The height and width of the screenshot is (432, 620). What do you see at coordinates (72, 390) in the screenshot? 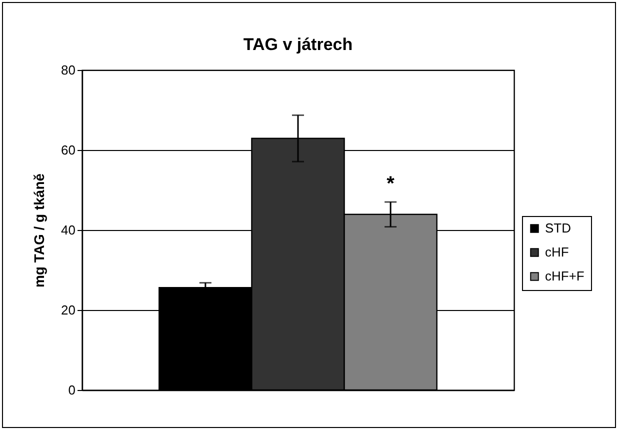
I see `y-tick-label: 0` at bounding box center [72, 390].